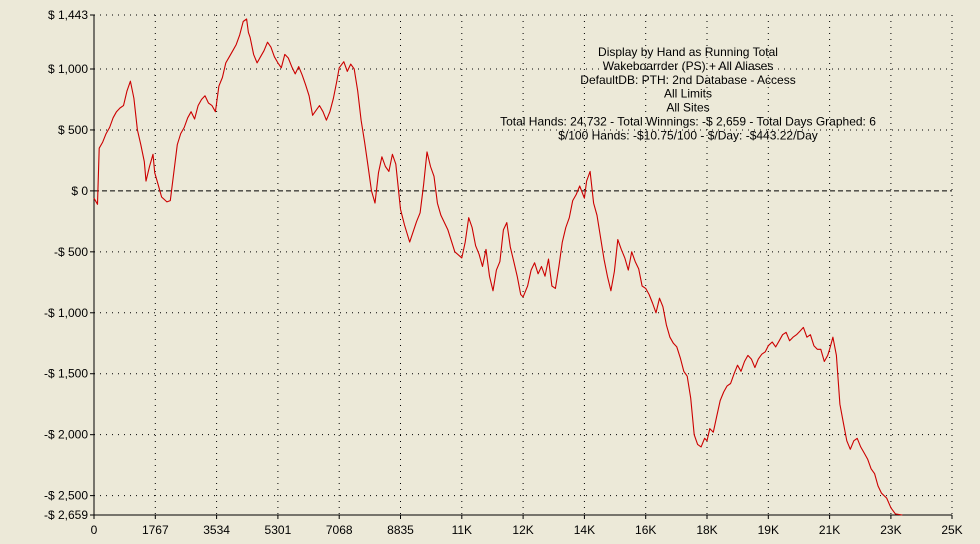  I want to click on y-tick-label: $ 0, so click(79, 191).